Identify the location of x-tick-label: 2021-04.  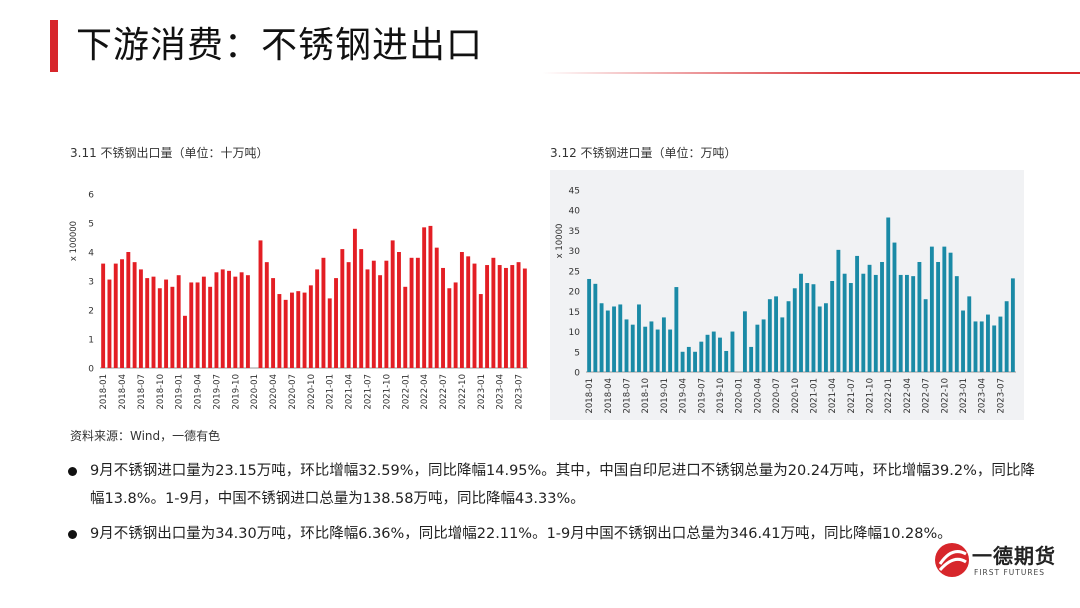
(350, 392).